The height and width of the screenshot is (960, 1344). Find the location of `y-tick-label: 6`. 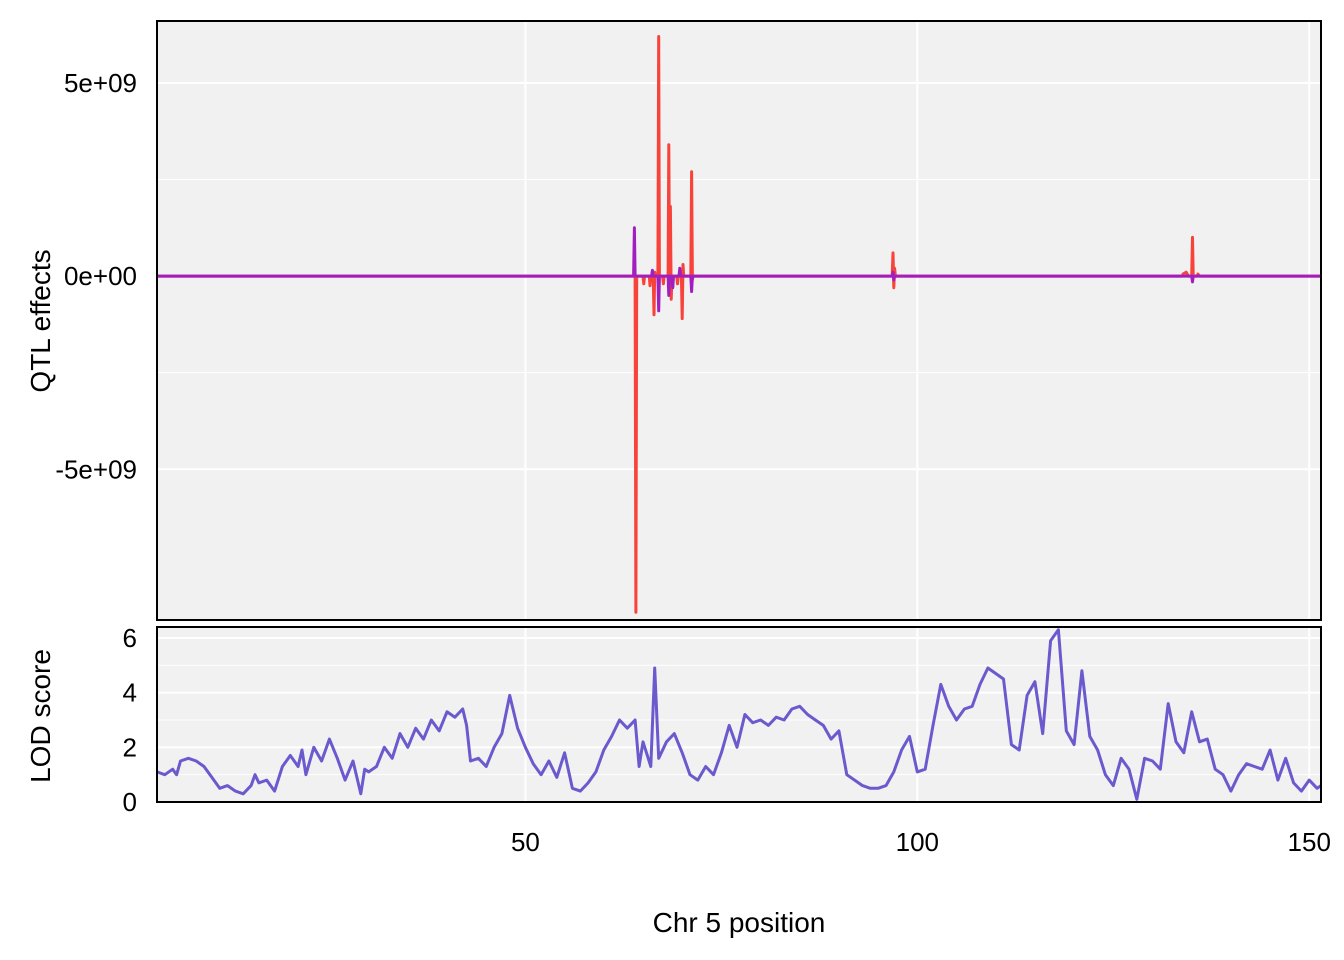

y-tick-label: 6 is located at coordinates (130, 638).